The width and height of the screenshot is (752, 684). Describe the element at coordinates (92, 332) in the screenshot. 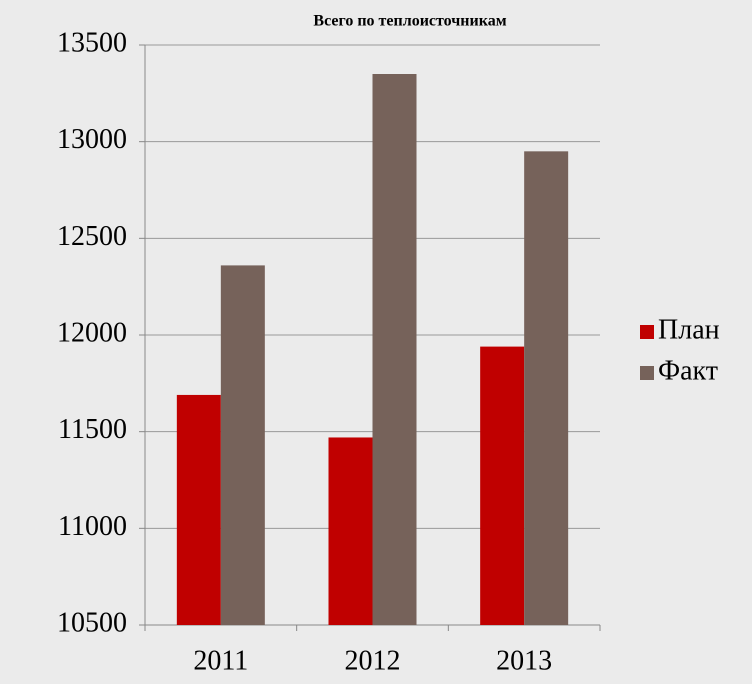

I see `y-tick-label: 12000` at that location.